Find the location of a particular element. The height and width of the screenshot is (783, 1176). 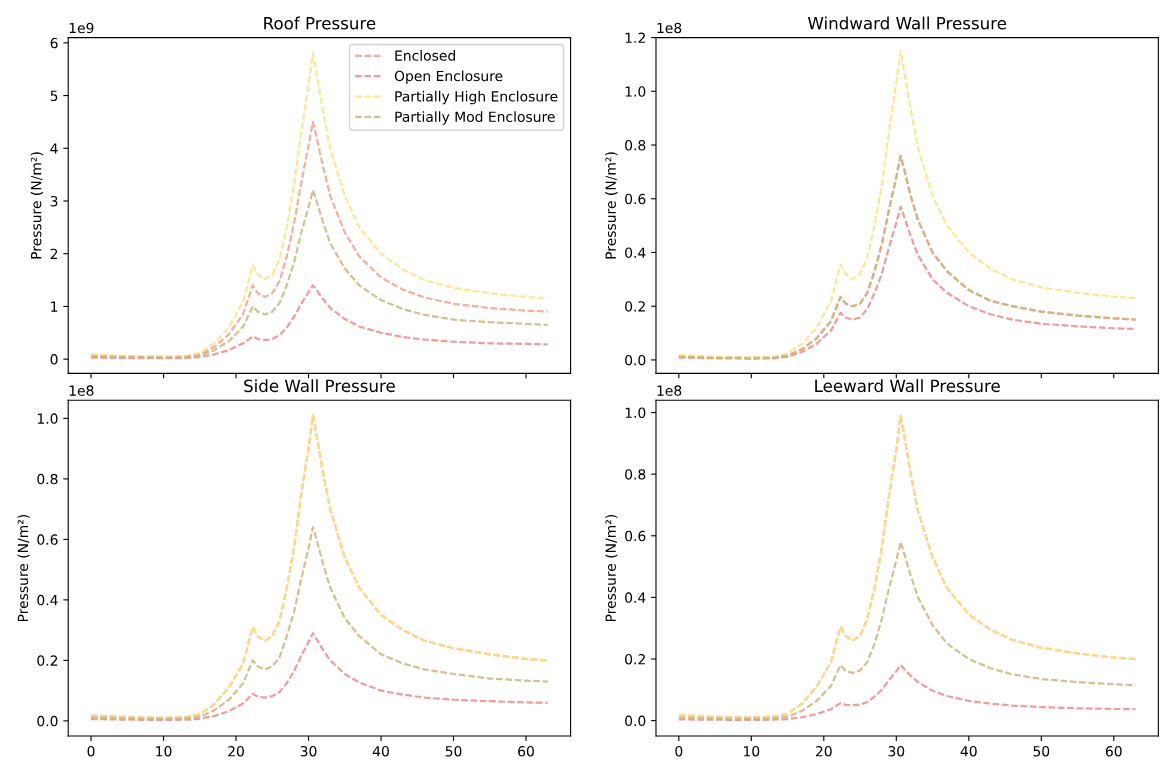

y-tick-label: 3 is located at coordinates (54, 201).